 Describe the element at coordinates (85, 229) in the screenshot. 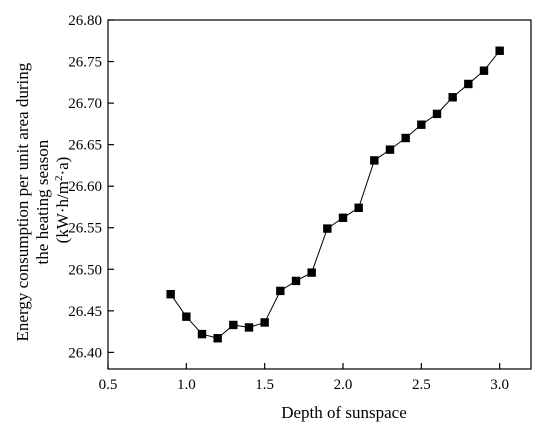

I see `y-tick-label: 26.55` at that location.